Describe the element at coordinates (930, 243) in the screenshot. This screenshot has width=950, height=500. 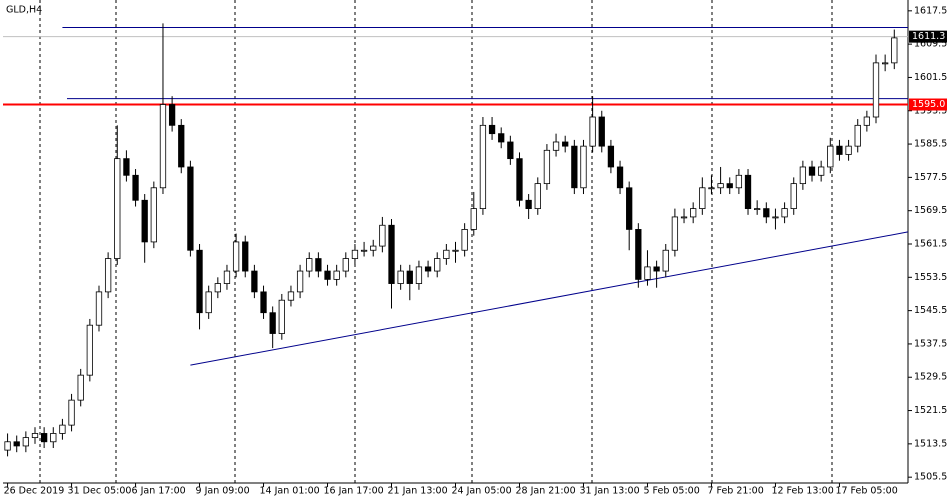
I see `y-tick-label: 1561.5` at that location.